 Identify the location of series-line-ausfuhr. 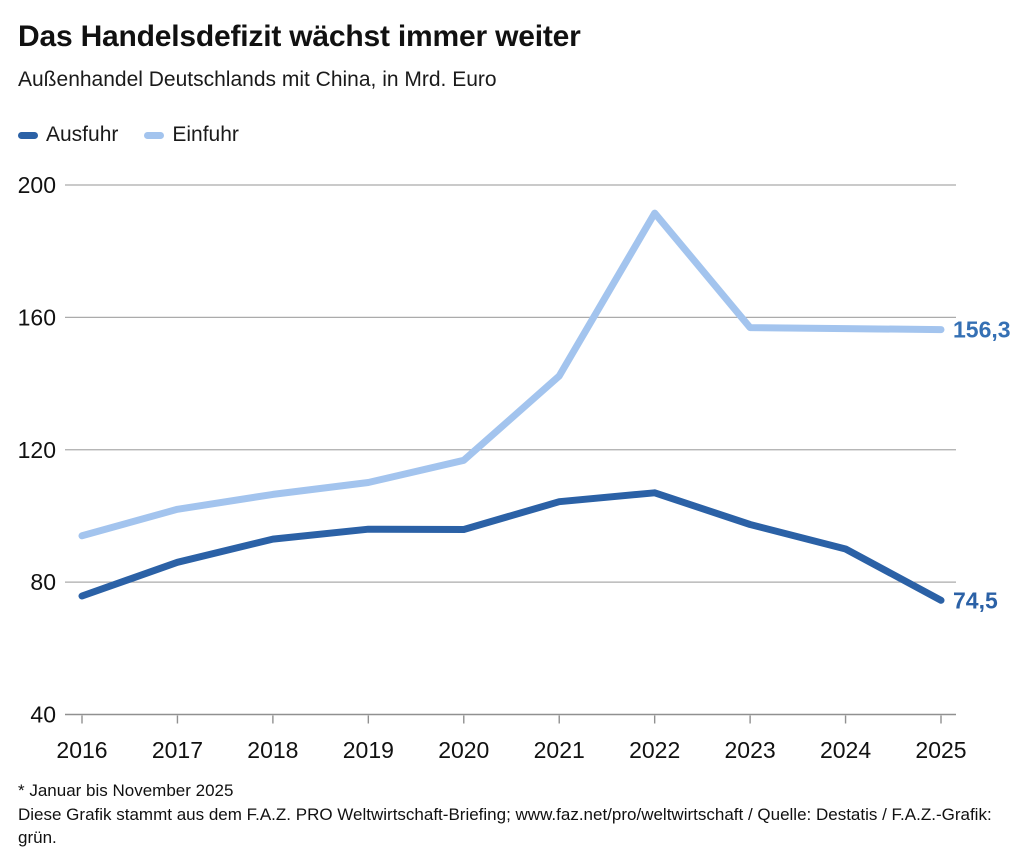
(511, 546).